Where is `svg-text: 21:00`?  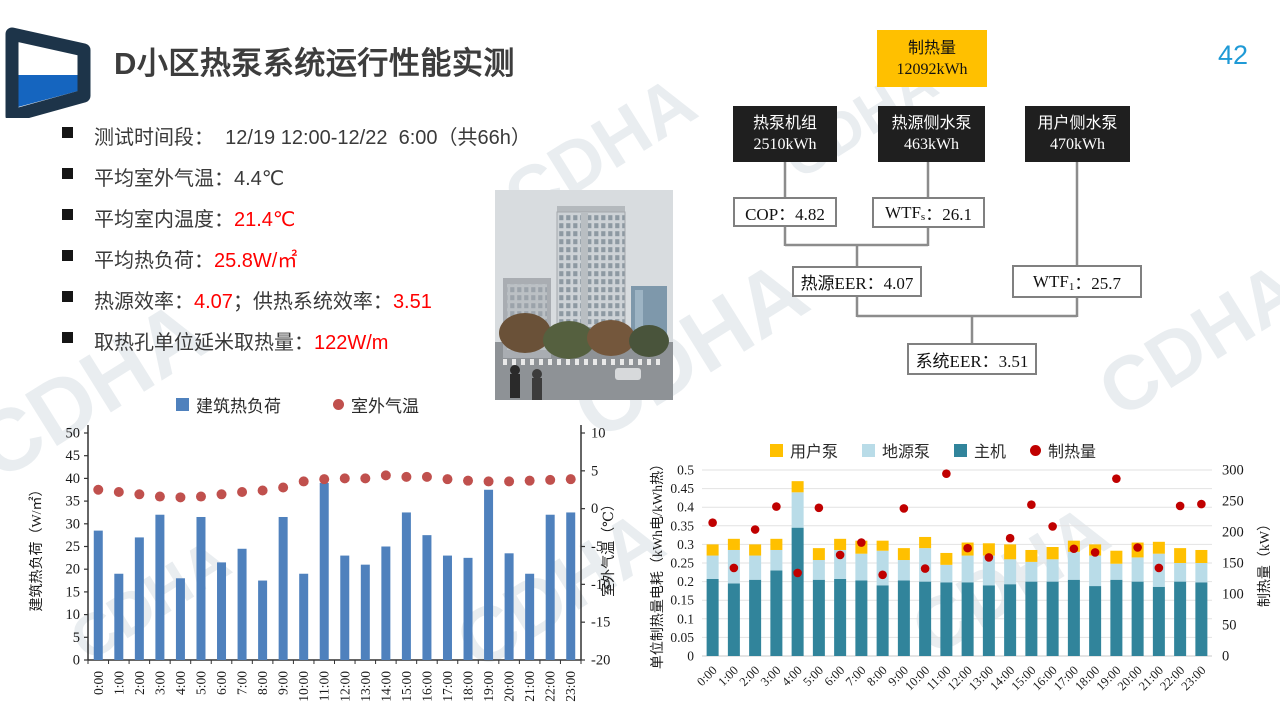 svg-text: 21:00 is located at coordinates (529, 686).